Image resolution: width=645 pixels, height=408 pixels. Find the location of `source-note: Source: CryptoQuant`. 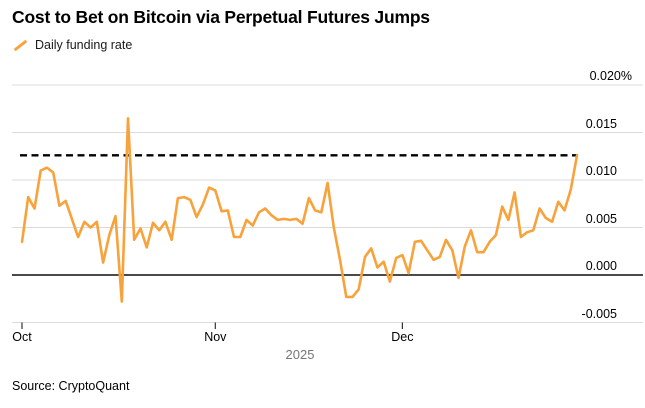

source-note: Source: CryptoQuant is located at coordinates (71, 386).